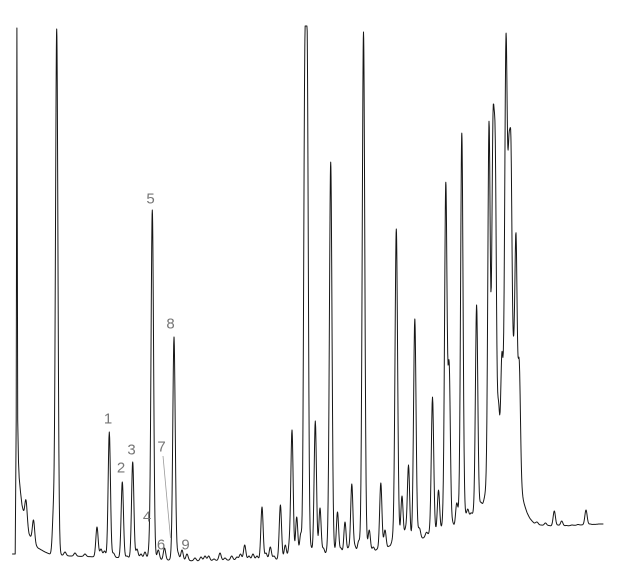 The image size is (623, 576). I want to click on peak-label-3: 3, so click(131, 450).